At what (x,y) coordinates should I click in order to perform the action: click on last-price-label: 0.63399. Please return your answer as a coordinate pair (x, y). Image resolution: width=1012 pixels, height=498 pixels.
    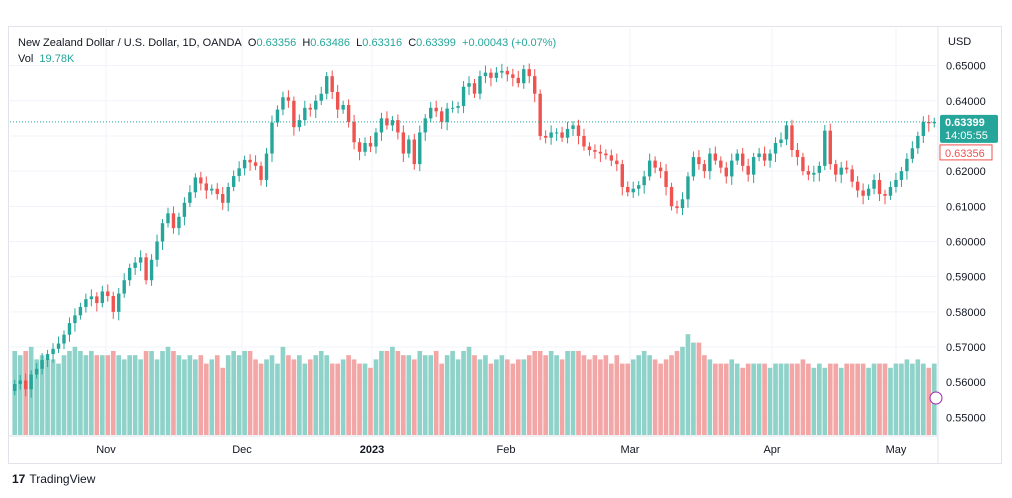
    Looking at the image, I should click on (965, 123).